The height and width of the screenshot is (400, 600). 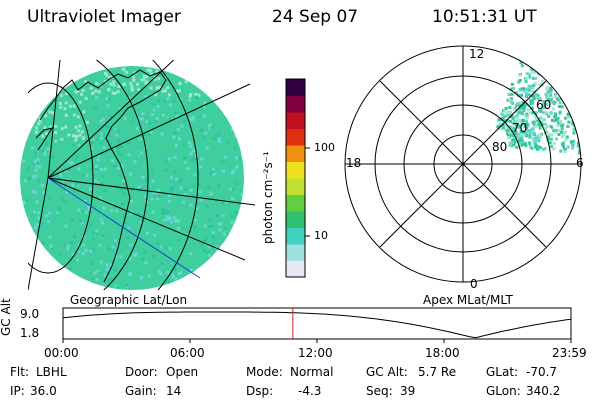 I want to click on altitude-curve, so click(x=317, y=325).